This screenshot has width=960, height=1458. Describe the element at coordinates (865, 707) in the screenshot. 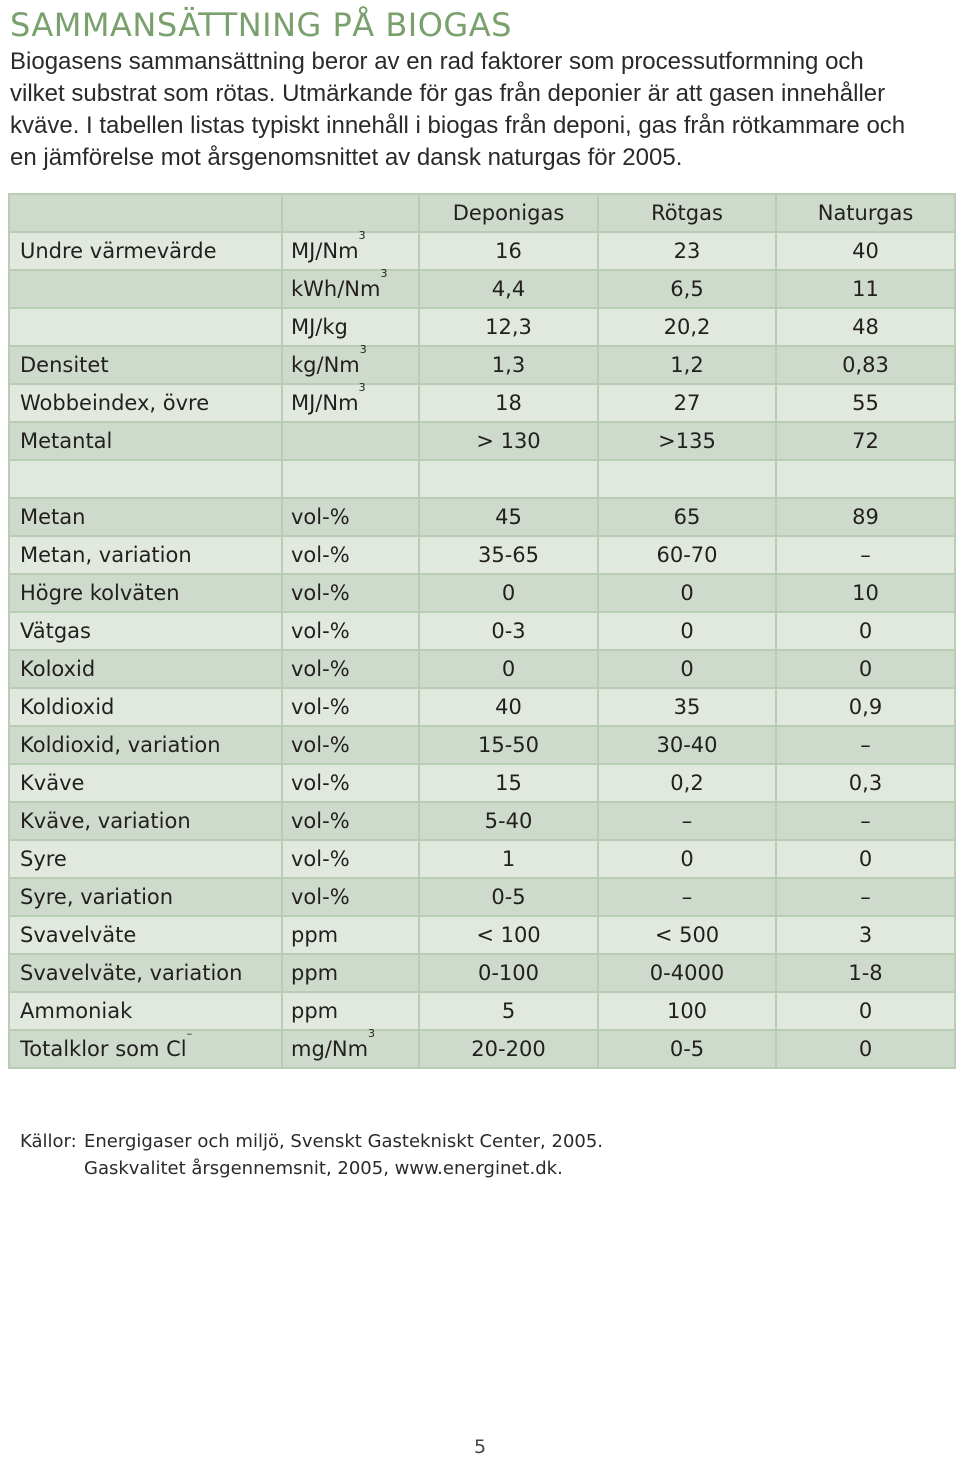

I see `cell-naturgas: 0,9` at that location.